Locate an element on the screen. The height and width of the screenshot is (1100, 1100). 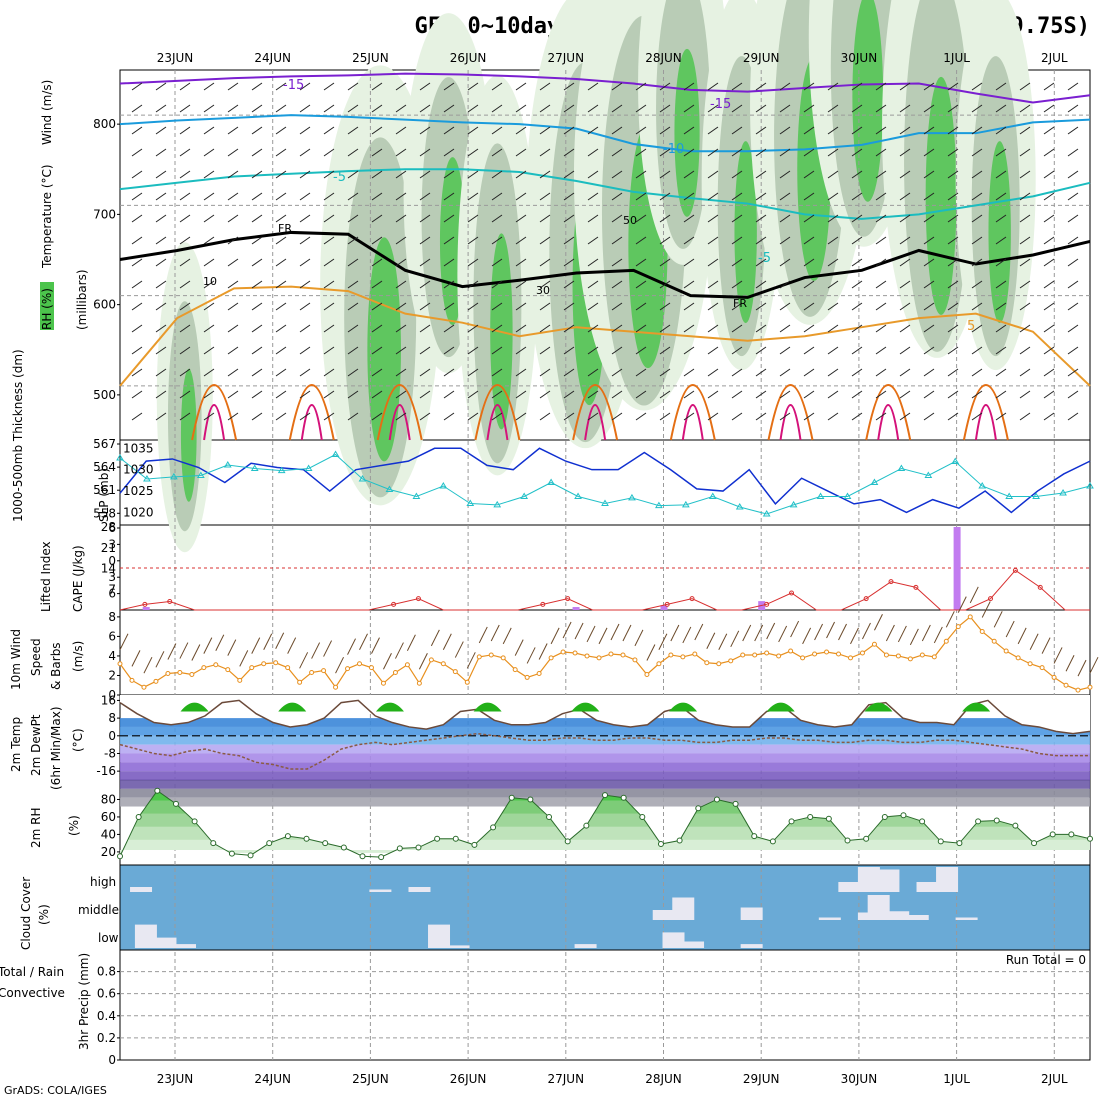
y-tick-label: 564 is located at coordinates (104, 467).